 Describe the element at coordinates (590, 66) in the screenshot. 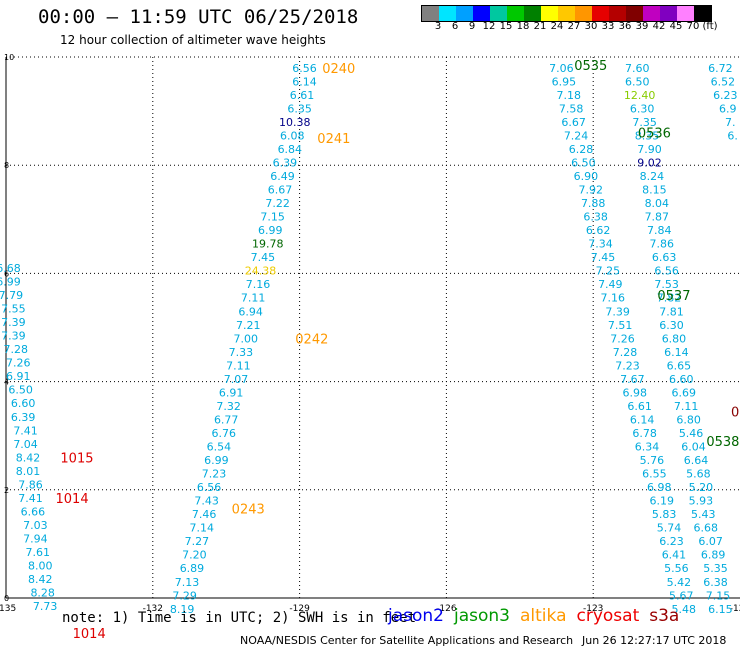

I see `pass-time-label: 0535` at that location.